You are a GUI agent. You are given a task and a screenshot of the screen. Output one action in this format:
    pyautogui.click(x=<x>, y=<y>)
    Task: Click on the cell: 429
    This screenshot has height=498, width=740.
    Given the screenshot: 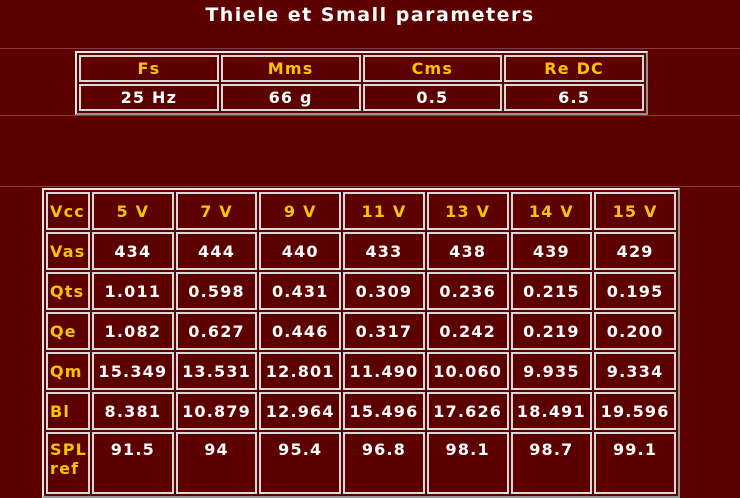 What is the action you would take?
    pyautogui.click(x=635, y=251)
    